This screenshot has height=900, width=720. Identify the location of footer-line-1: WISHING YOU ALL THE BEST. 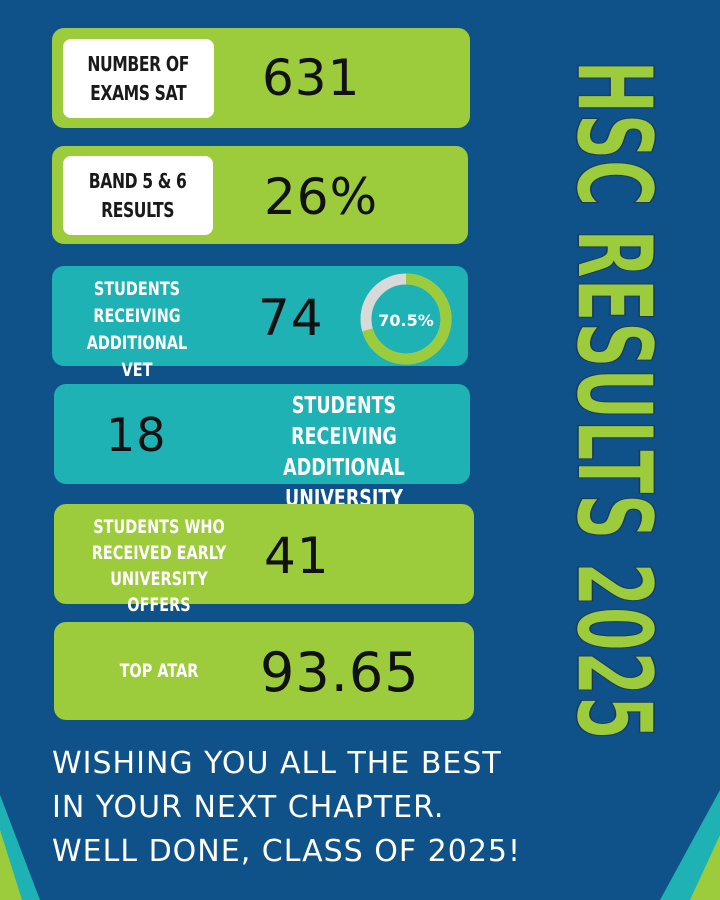
(277, 763).